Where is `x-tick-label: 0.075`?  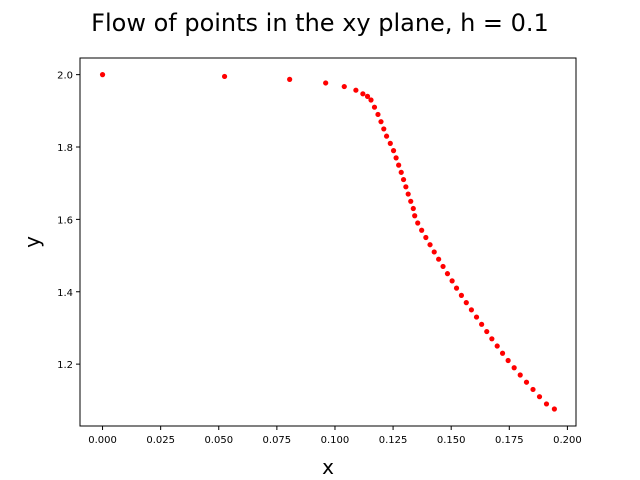 x-tick-label: 0.075 is located at coordinates (277, 440).